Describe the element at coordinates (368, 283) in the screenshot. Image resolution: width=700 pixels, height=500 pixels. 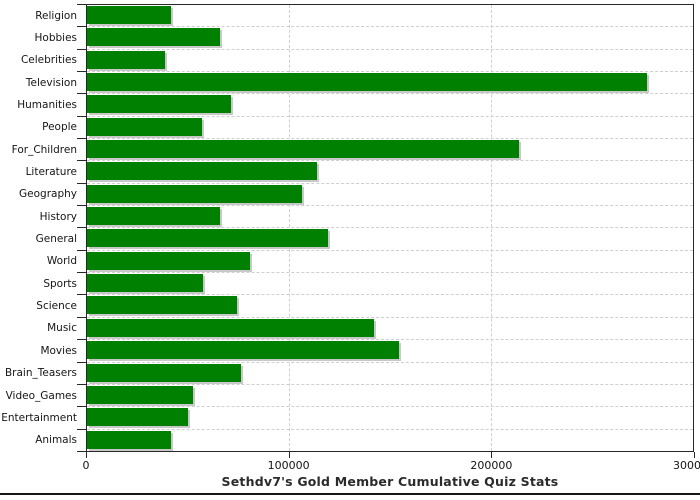
I see `bar-row: Sports` at that location.